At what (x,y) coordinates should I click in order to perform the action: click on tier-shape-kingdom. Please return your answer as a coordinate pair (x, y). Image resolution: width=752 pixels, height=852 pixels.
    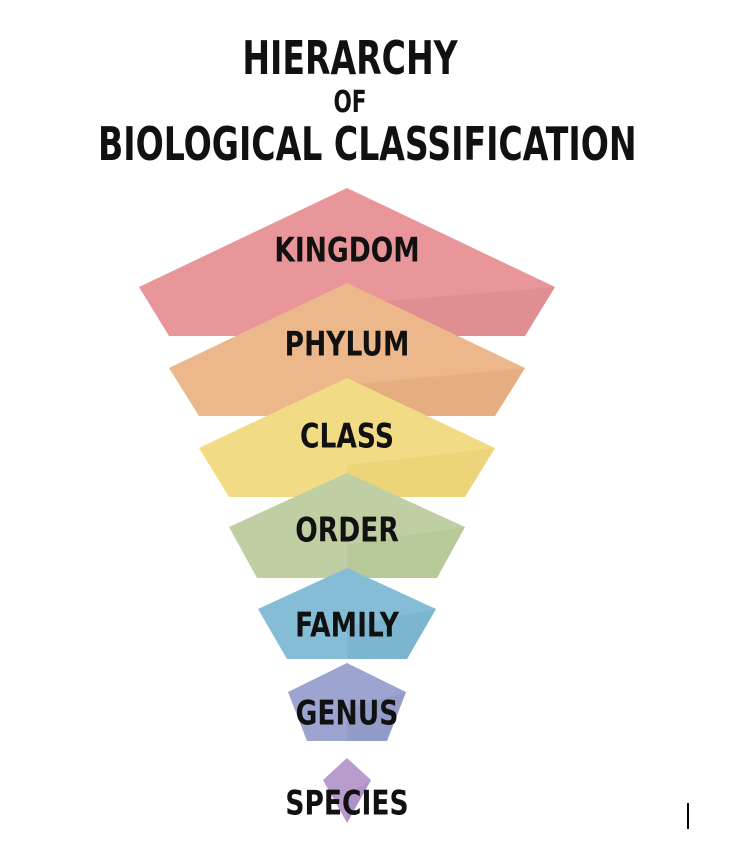
    Looking at the image, I should click on (347, 262).